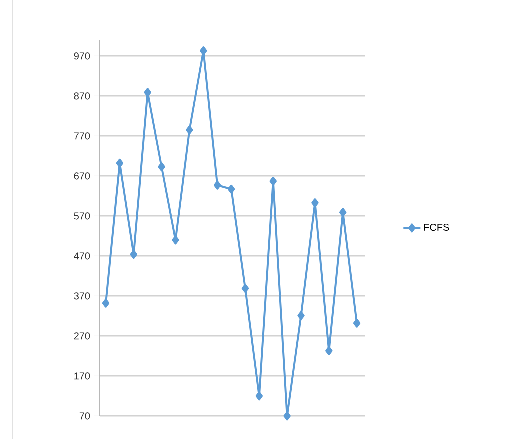  What do you see at coordinates (437, 227) in the screenshot?
I see `legend-label: FCFS` at bounding box center [437, 227].